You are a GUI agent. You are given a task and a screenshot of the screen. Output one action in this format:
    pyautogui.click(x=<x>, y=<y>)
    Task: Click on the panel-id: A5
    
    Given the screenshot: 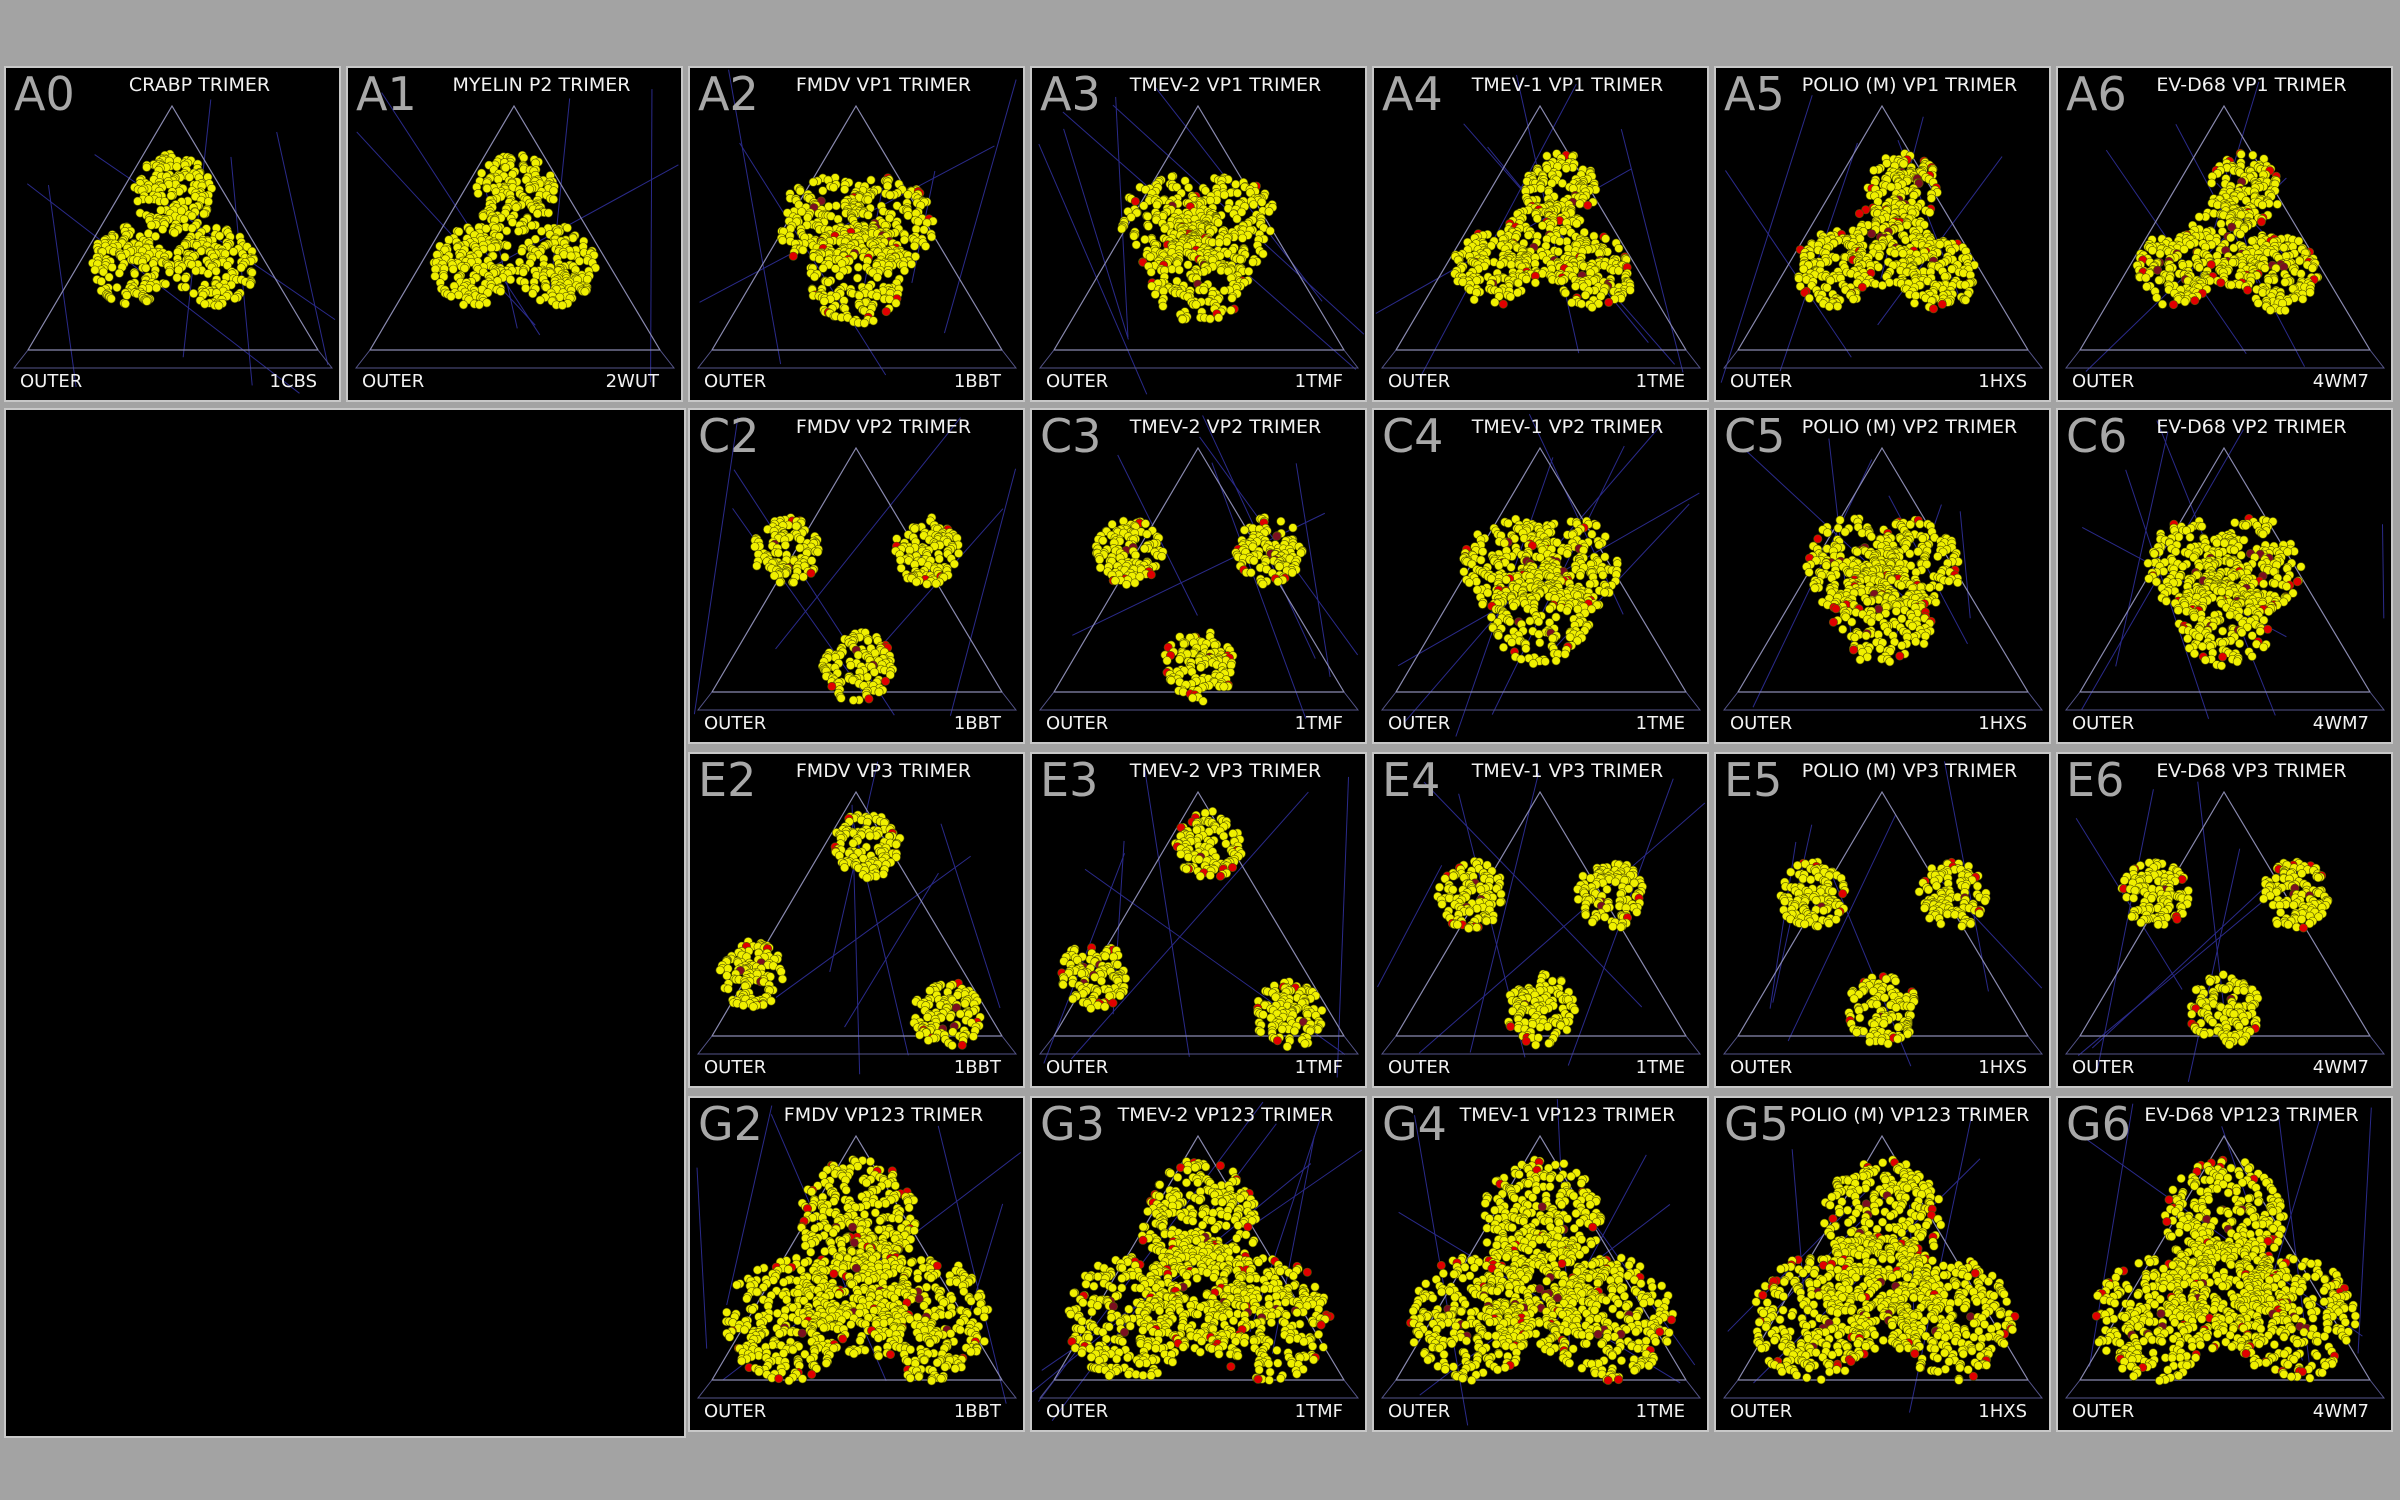 What is the action you would take?
    pyautogui.click(x=1754, y=94)
    